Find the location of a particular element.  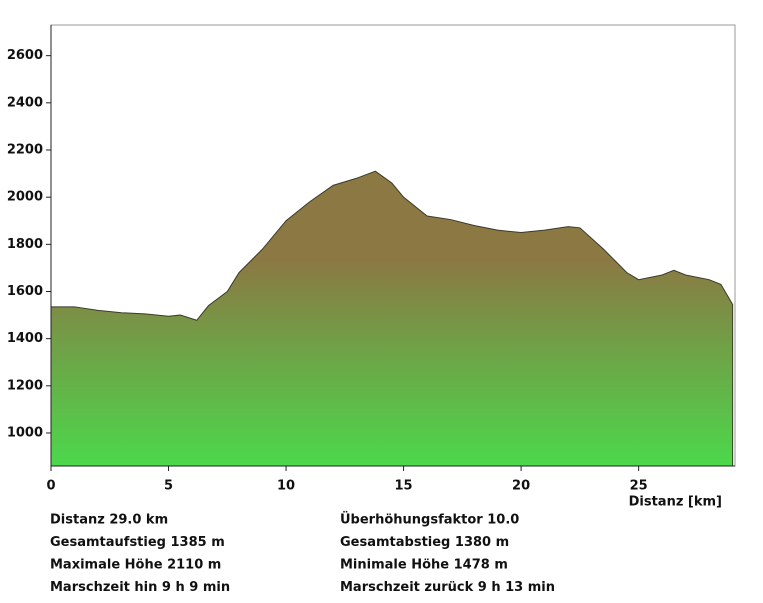

x-tick-label: 5 is located at coordinates (168, 486).